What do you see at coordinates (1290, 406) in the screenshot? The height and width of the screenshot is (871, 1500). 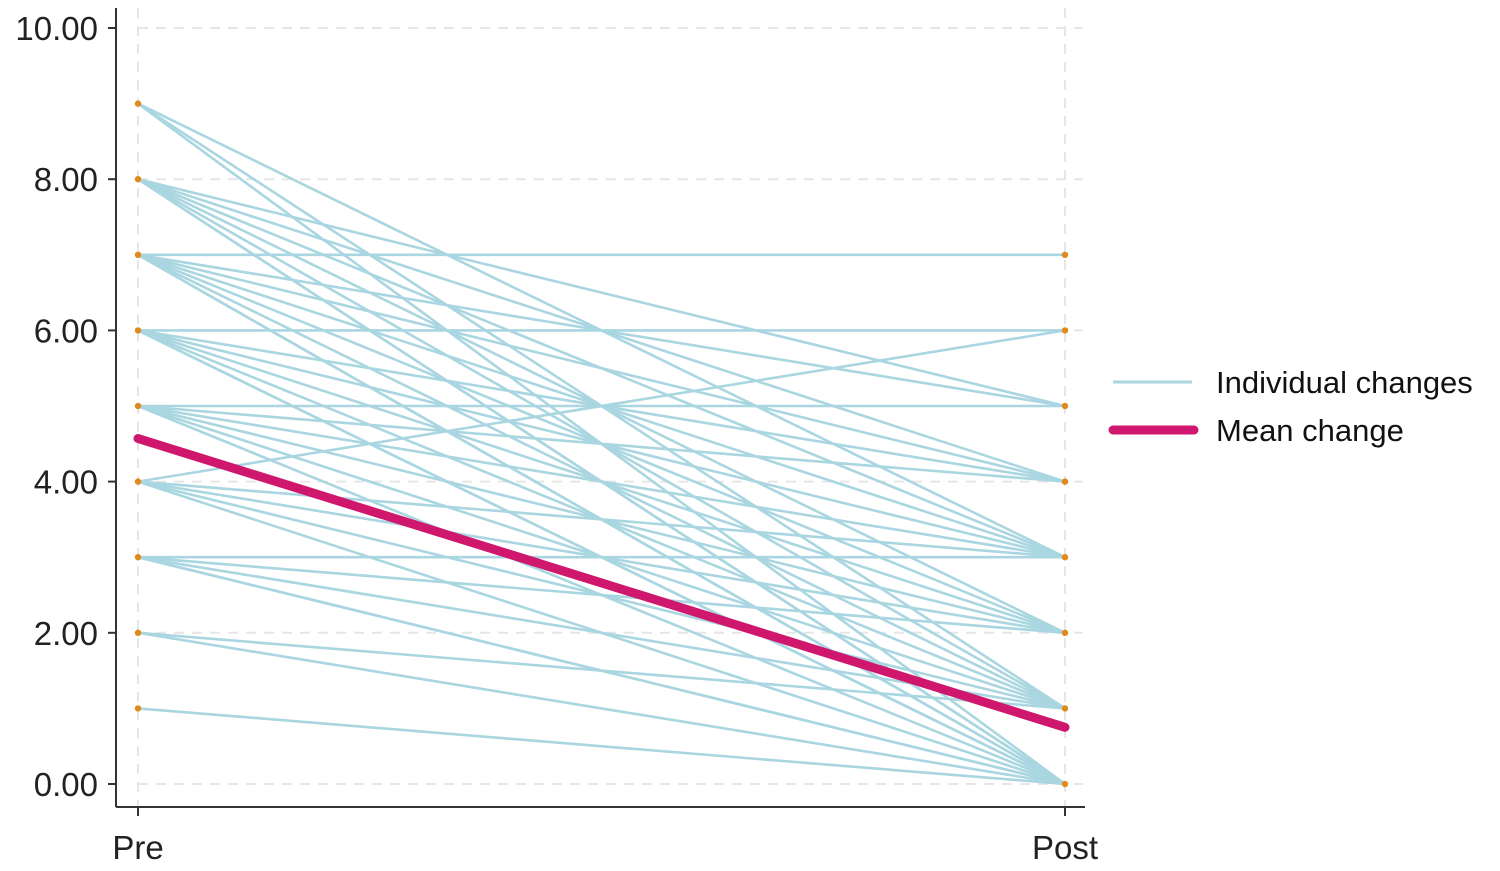 I see `legend: Individual changes Mean change` at bounding box center [1290, 406].